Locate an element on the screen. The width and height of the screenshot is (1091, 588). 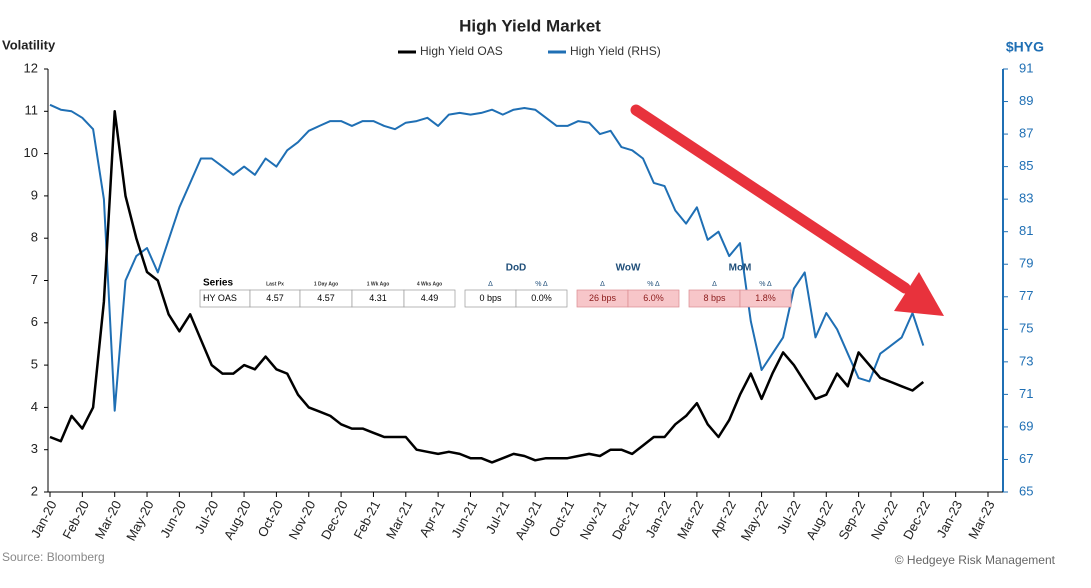
table-cell-text: HY OAS is located at coordinates (220, 298).